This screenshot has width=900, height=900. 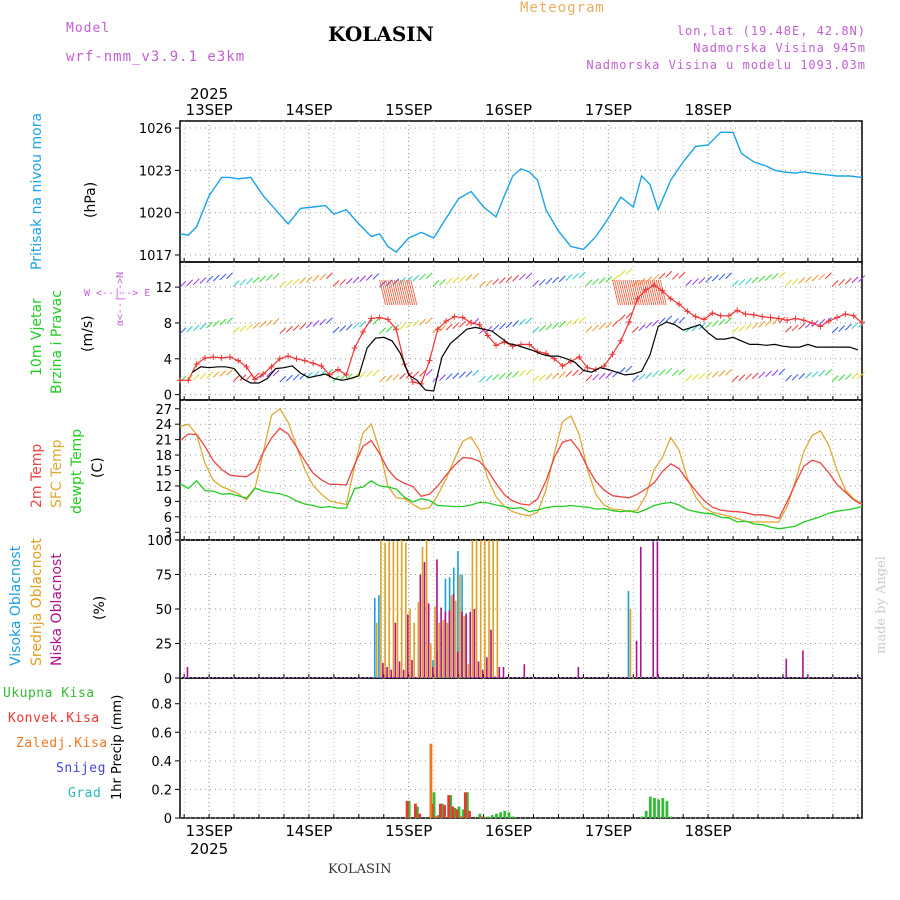 What do you see at coordinates (608, 831) in the screenshot?
I see `date-label-bottom: 17SEP` at bounding box center [608, 831].